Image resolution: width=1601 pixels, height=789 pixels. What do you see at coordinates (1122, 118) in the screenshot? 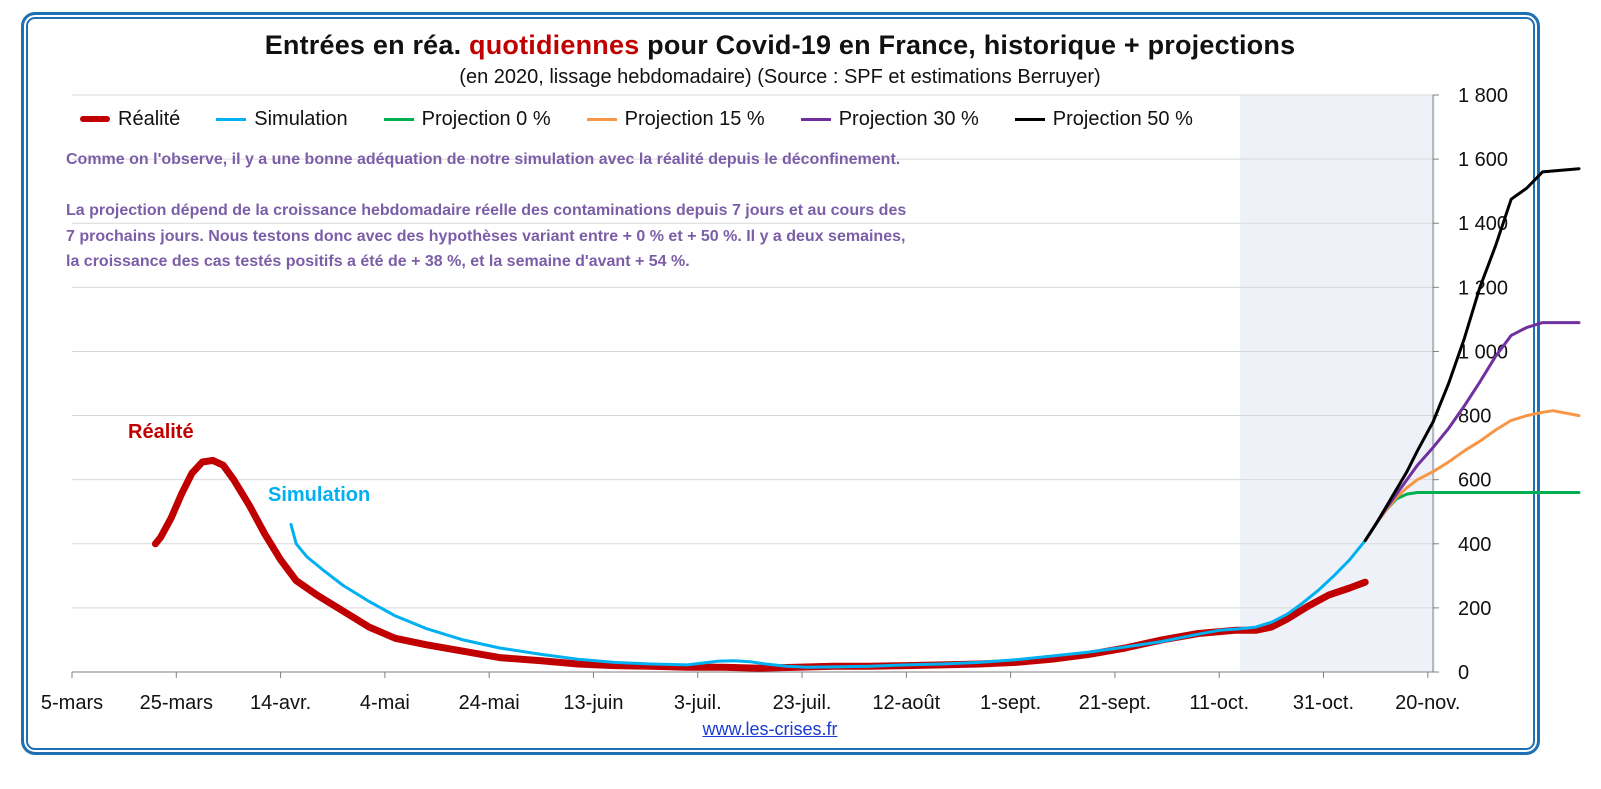
I see `legend-label-projection-50: Projection 50 %` at bounding box center [1122, 118].